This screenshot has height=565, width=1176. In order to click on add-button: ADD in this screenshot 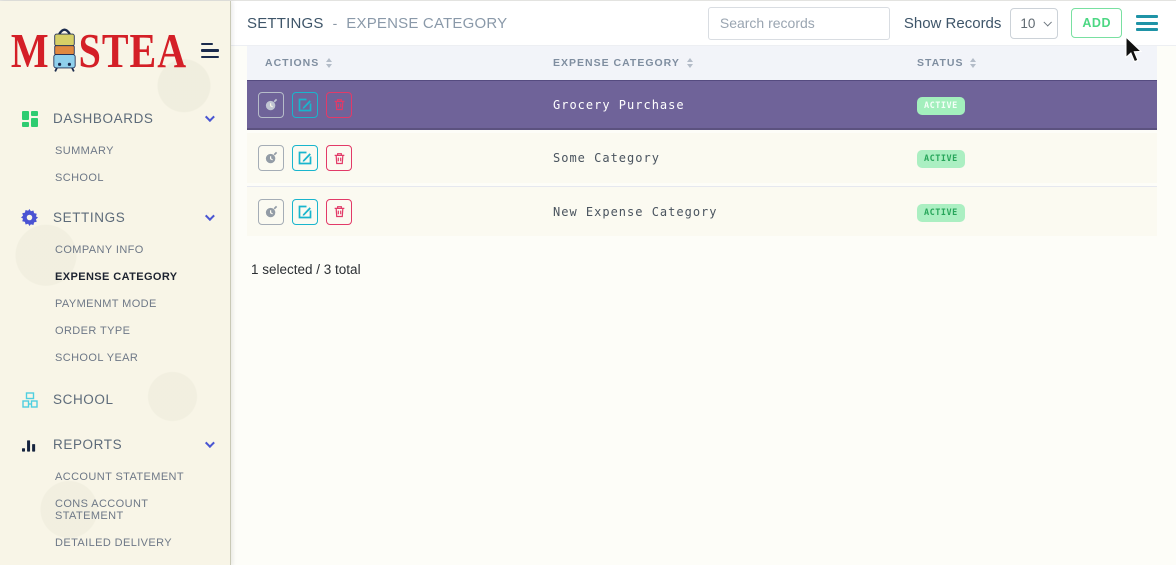, I will do `click(1096, 23)`.